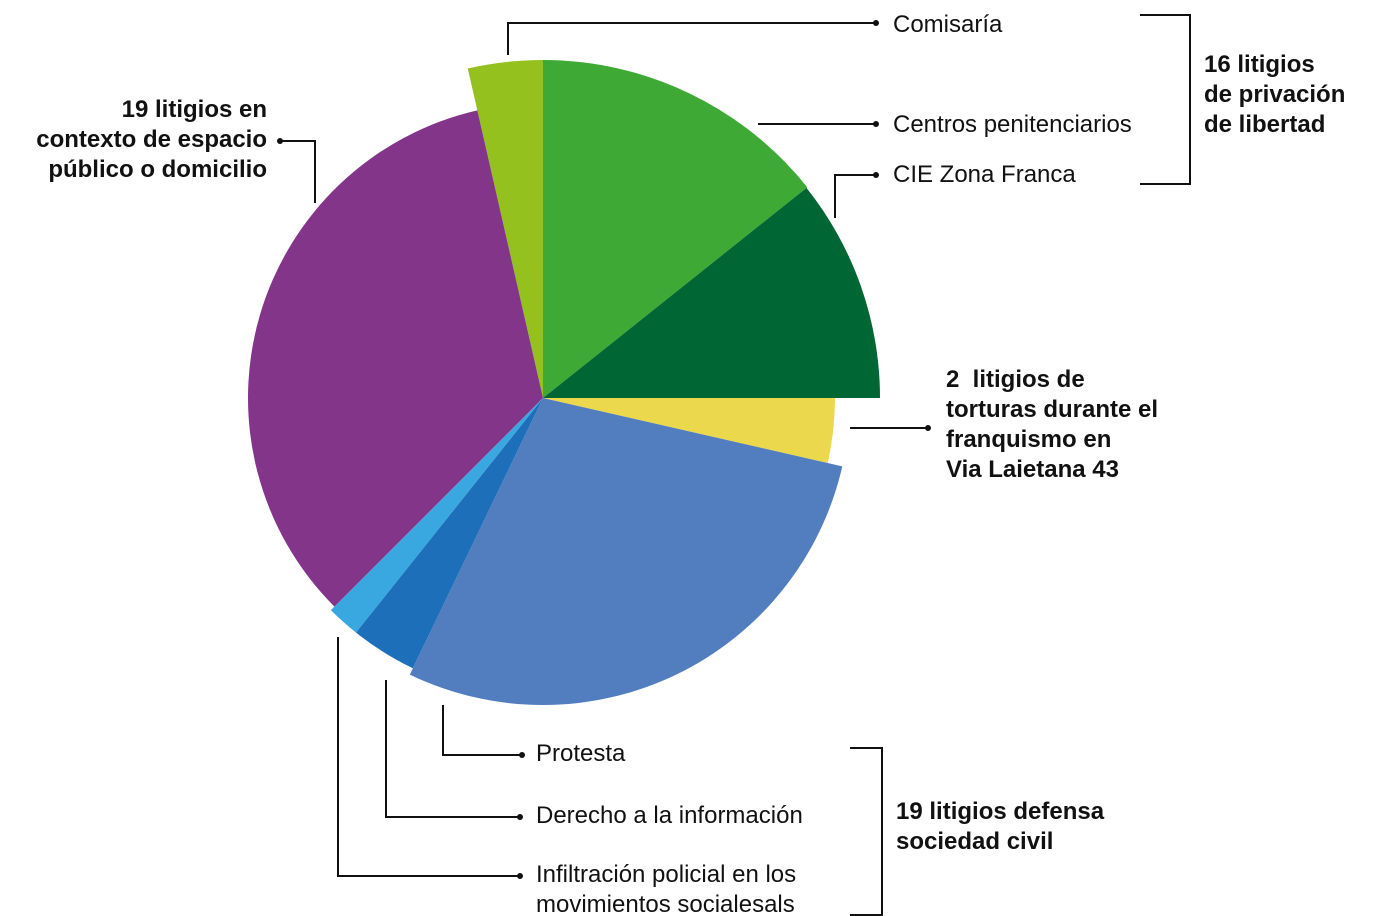 This screenshot has height=916, width=1379. I want to click on group-label: 16 litigios de privación de libertad, so click(1275, 94).